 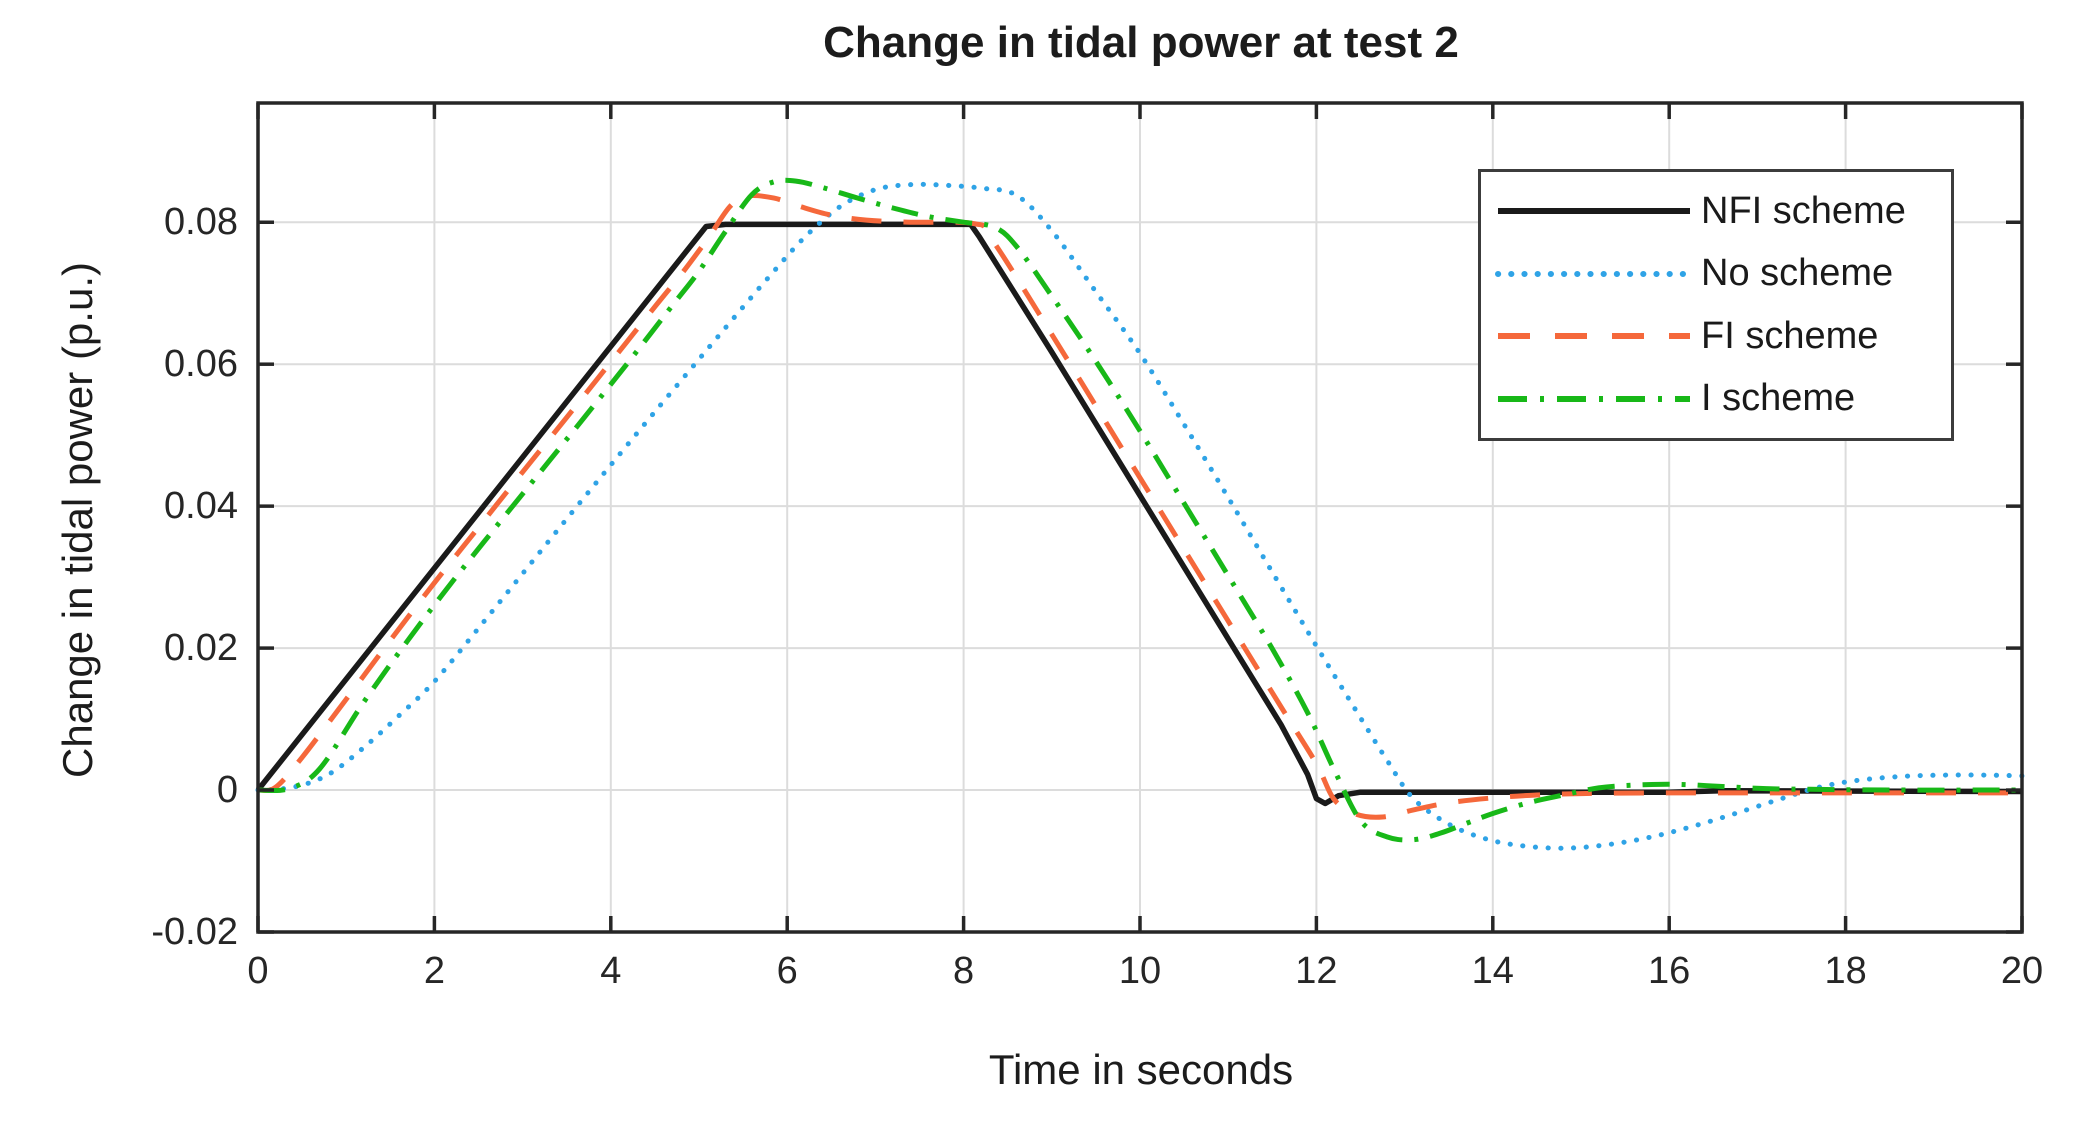 I want to click on legend-label: No scheme, so click(x=1797, y=273).